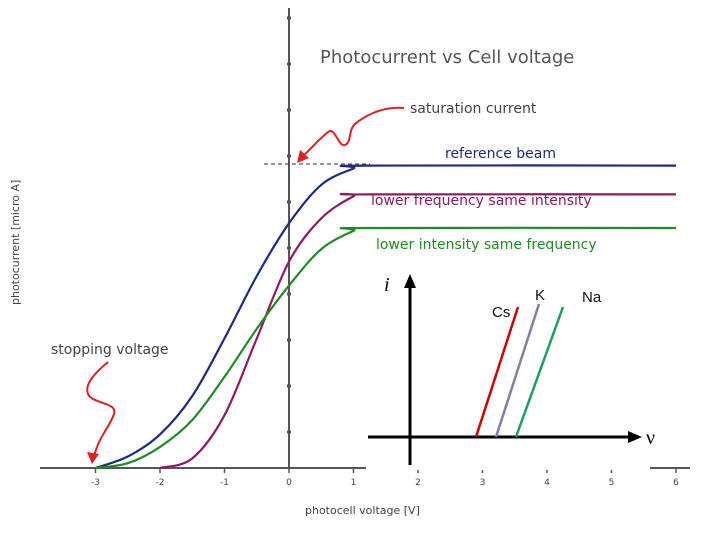  I want to click on inset-label-k: K, so click(540, 295).